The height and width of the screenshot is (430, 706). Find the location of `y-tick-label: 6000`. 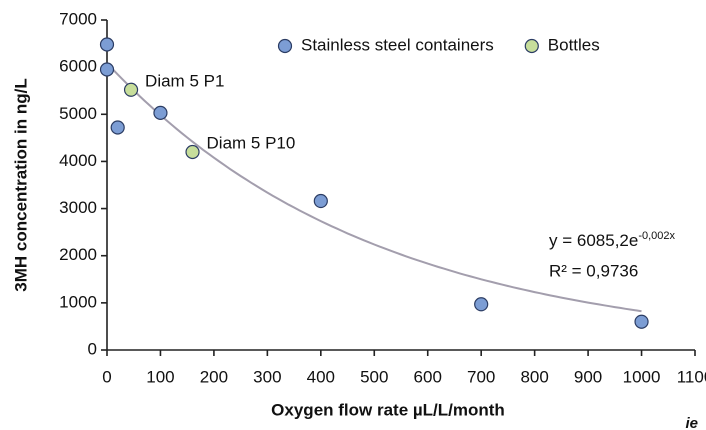

y-tick-label: 6000 is located at coordinates (78, 66).